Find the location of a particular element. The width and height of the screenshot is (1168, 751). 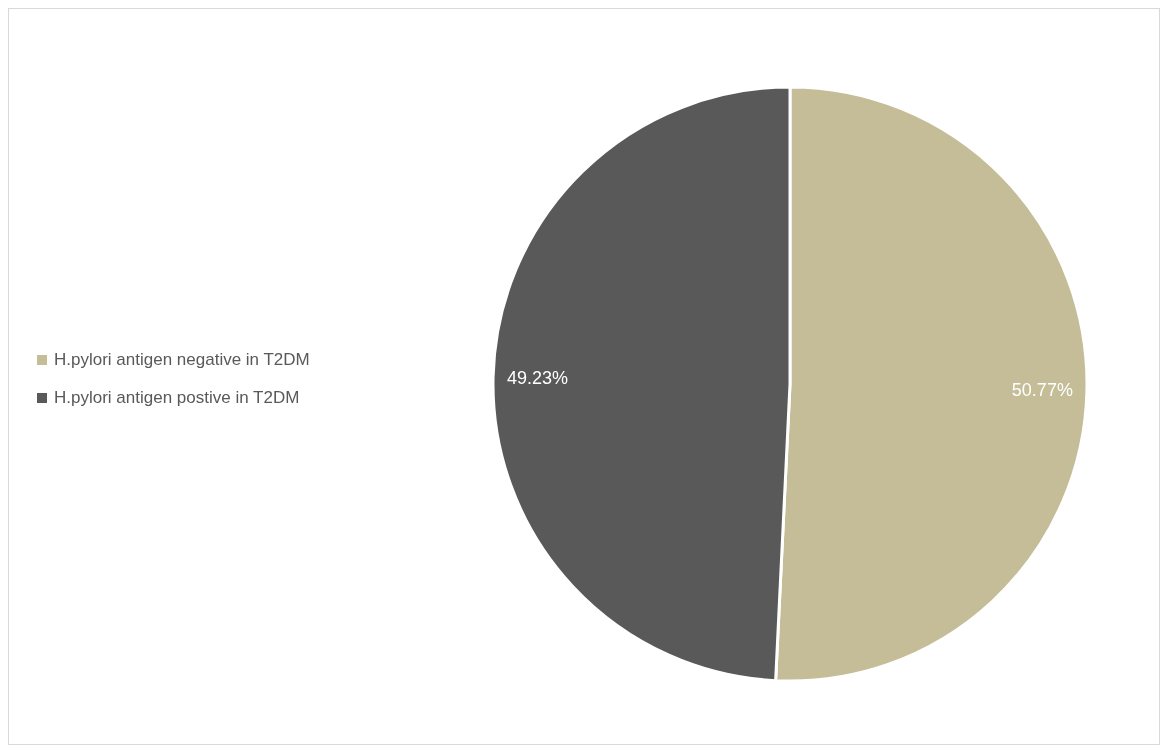

legend-label: H.pylori antigen negative in T2DM is located at coordinates (182, 360).